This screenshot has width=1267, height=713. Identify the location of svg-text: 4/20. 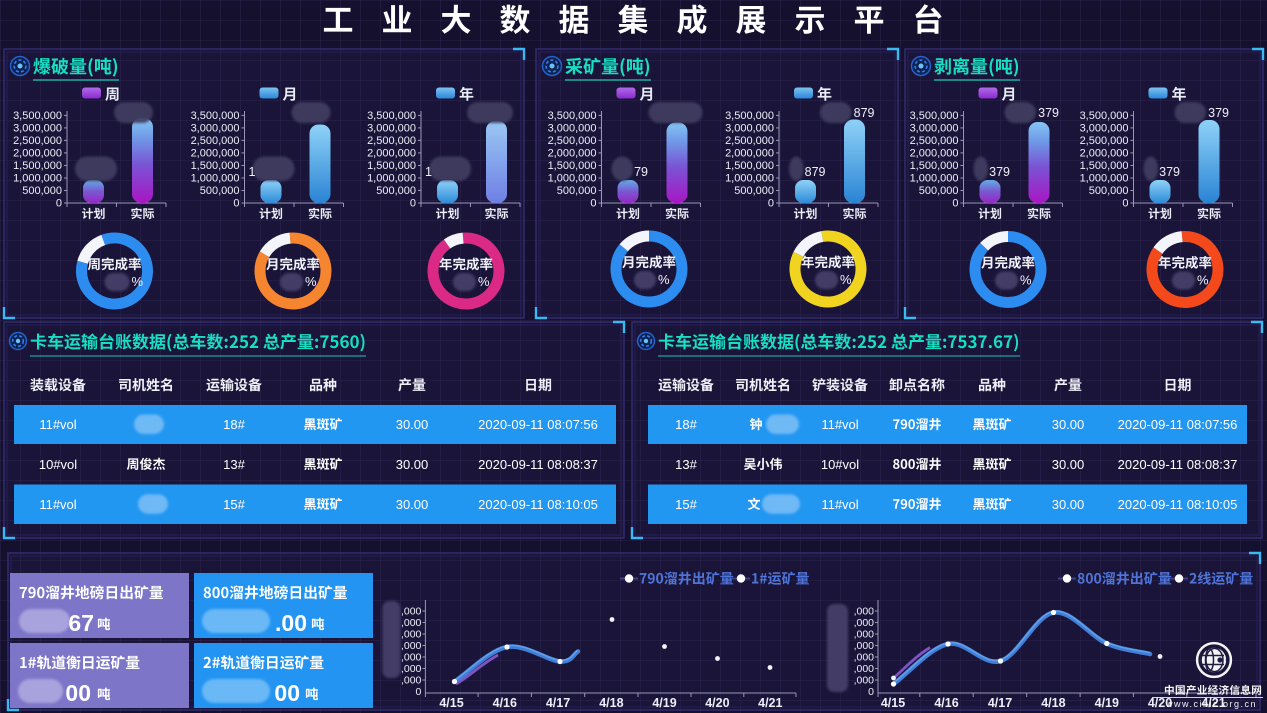
(717, 703).